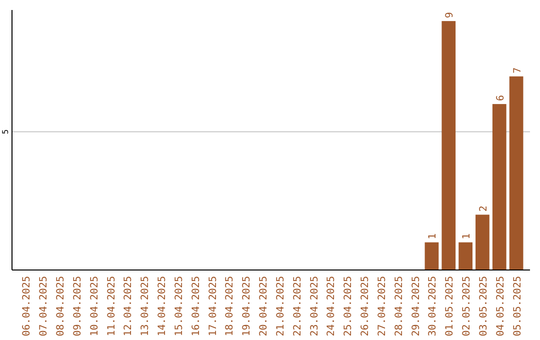 This screenshot has width=540, height=340. Describe the element at coordinates (366, 306) in the screenshot. I see `x-tick-label: 26.04.2025` at that location.